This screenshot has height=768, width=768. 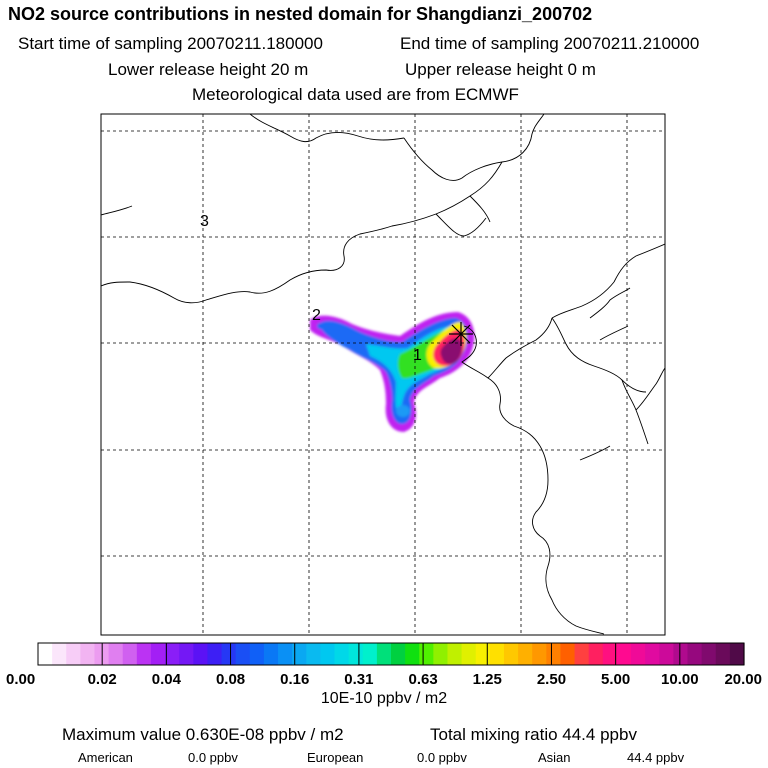 What do you see at coordinates (355, 94) in the screenshot?
I see `met-data-text: Meteorological data used are from ECMWF` at bounding box center [355, 94].